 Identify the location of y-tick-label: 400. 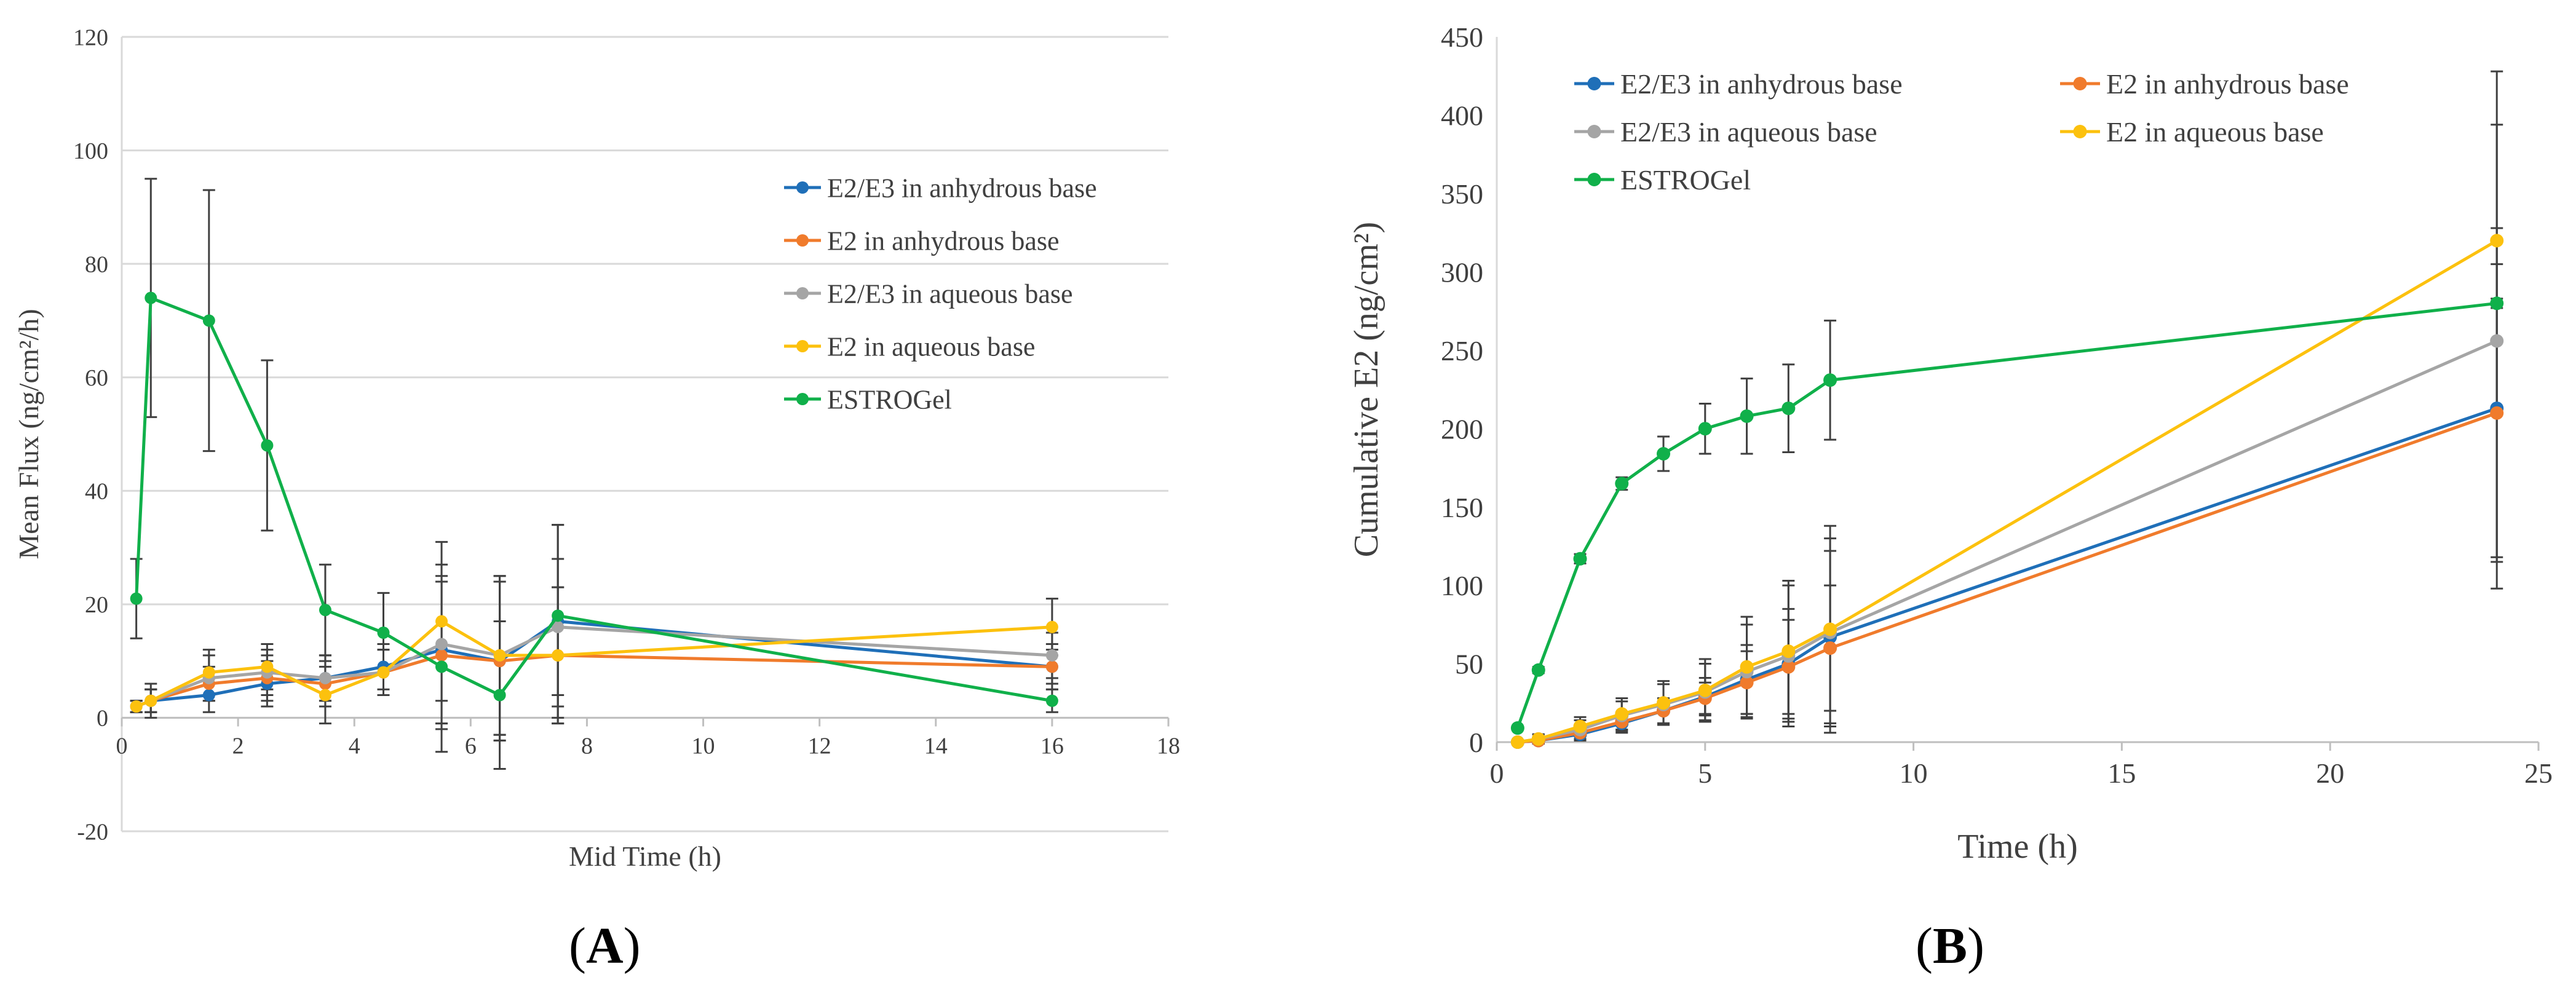
(1462, 116).